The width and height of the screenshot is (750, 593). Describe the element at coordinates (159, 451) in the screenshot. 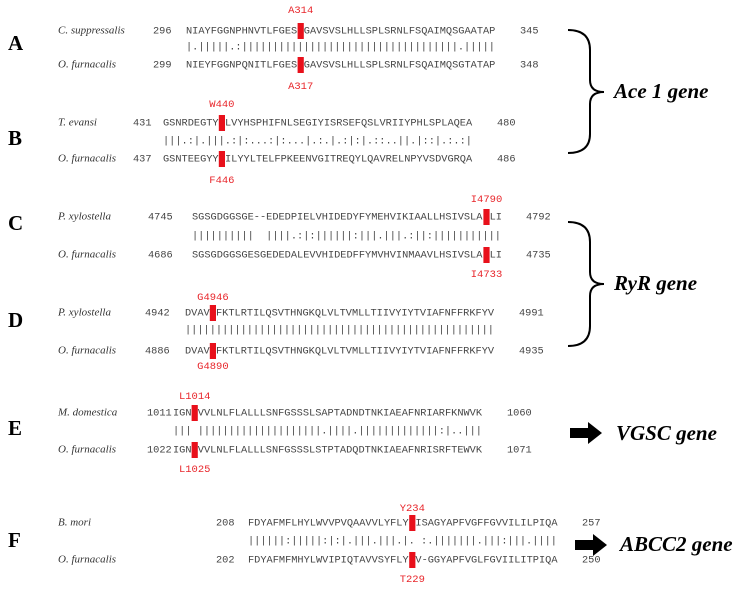

I see `start-position: 1022` at that location.